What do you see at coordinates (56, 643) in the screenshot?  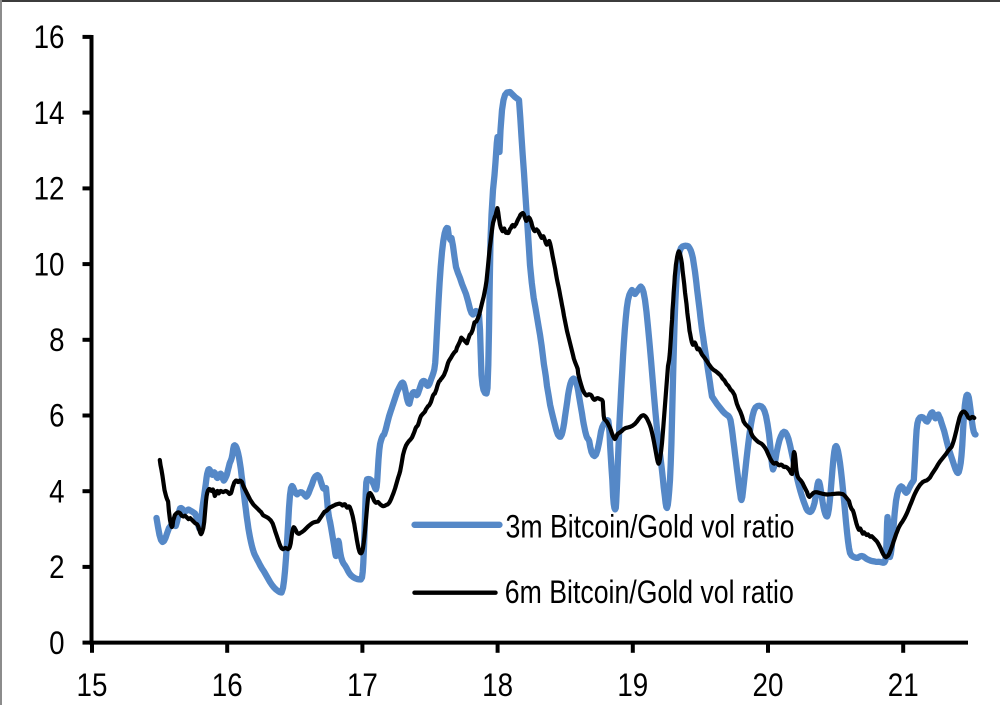 I see `svg-text: 0` at bounding box center [56, 643].